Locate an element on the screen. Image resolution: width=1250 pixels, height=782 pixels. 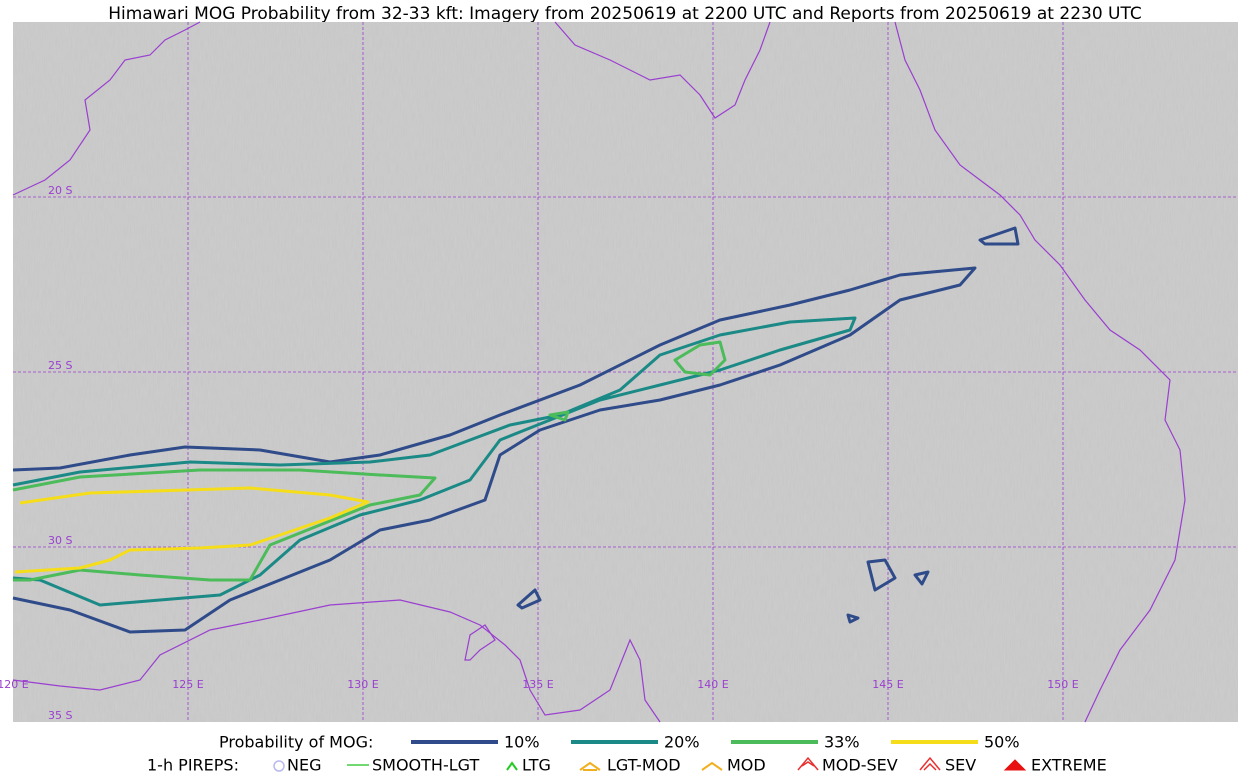
probability-legend: Probability of MOG: 10% 20% 33% 50% is located at coordinates (619, 742).